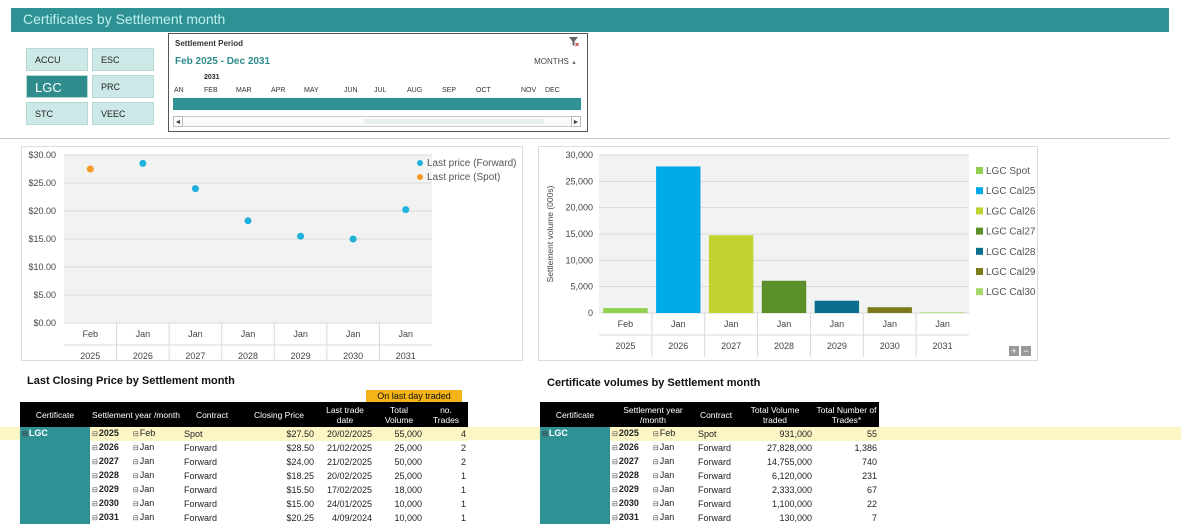 The width and height of the screenshot is (1181, 524). Describe the element at coordinates (377, 104) in the screenshot. I see `timeline-selection-bar` at that location.